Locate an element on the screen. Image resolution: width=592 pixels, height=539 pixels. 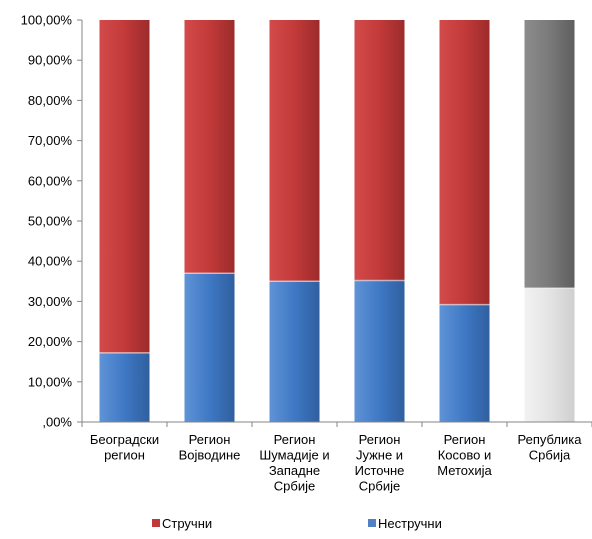
x-category-label: Регион Јужне и Источне Србије is located at coordinates (380, 463).